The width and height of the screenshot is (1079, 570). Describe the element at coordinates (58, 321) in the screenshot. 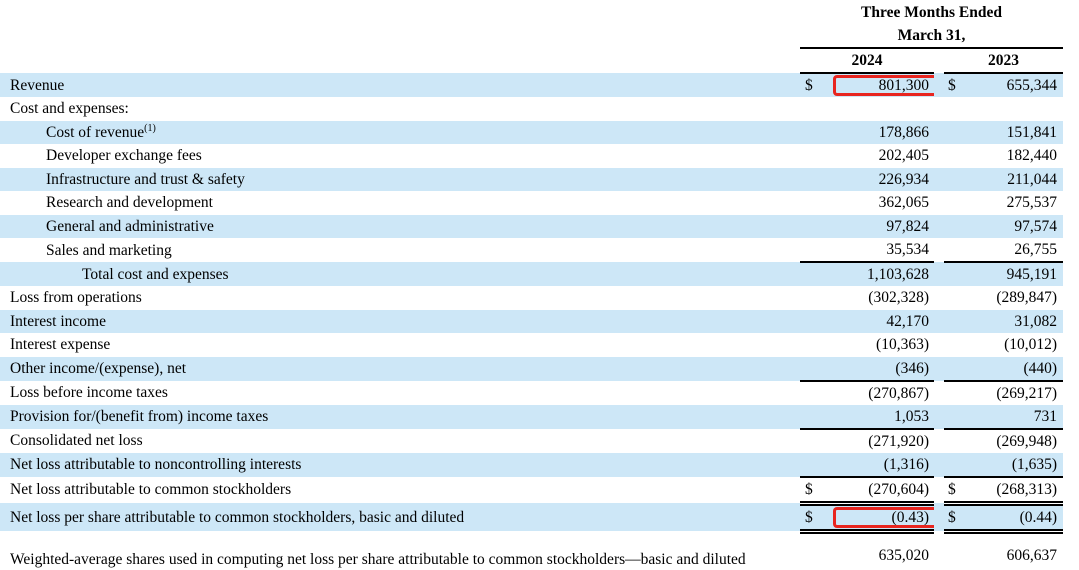

I see `row-label-text: Interest income` at that location.